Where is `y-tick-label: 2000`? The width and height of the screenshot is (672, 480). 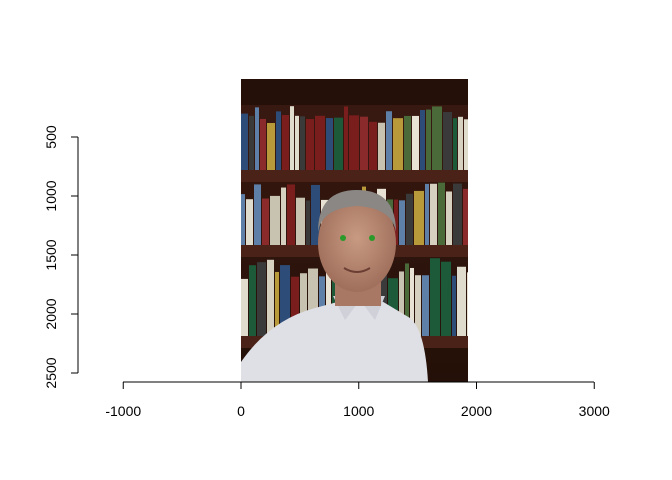 y-tick-label: 2000 is located at coordinates (51, 313).